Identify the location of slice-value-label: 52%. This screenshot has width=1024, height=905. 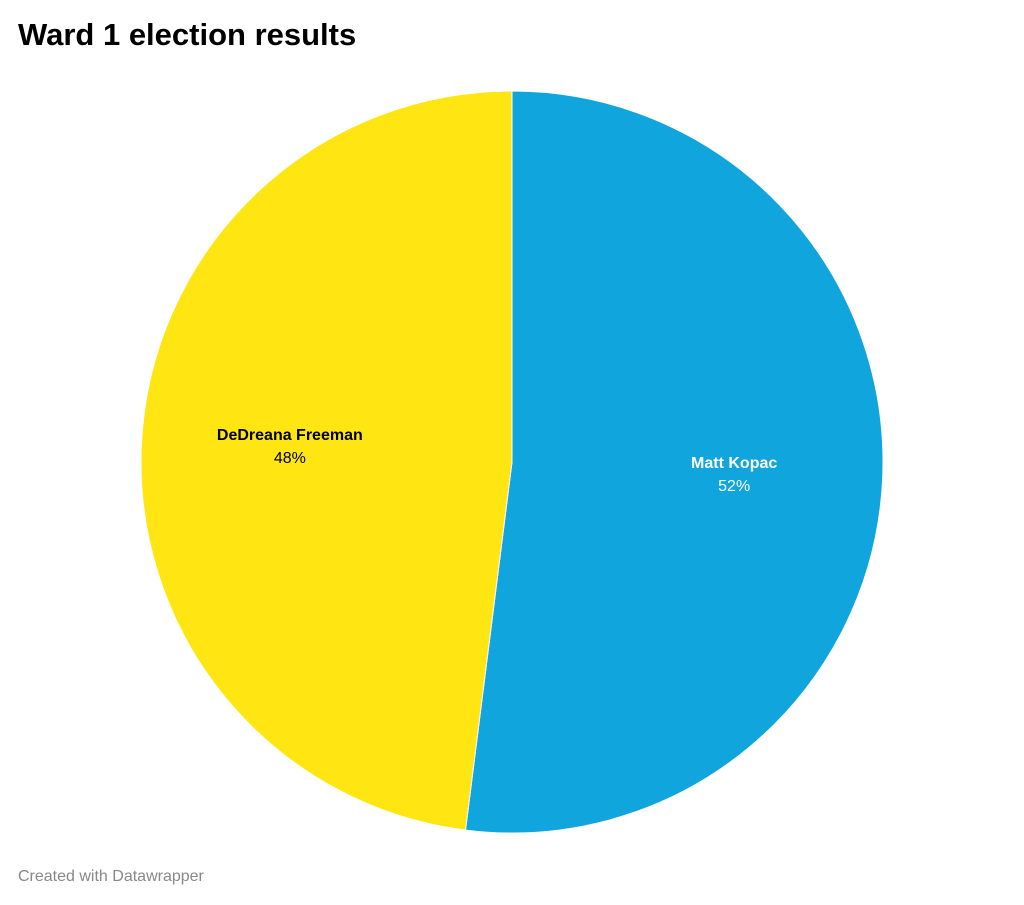
(734, 486).